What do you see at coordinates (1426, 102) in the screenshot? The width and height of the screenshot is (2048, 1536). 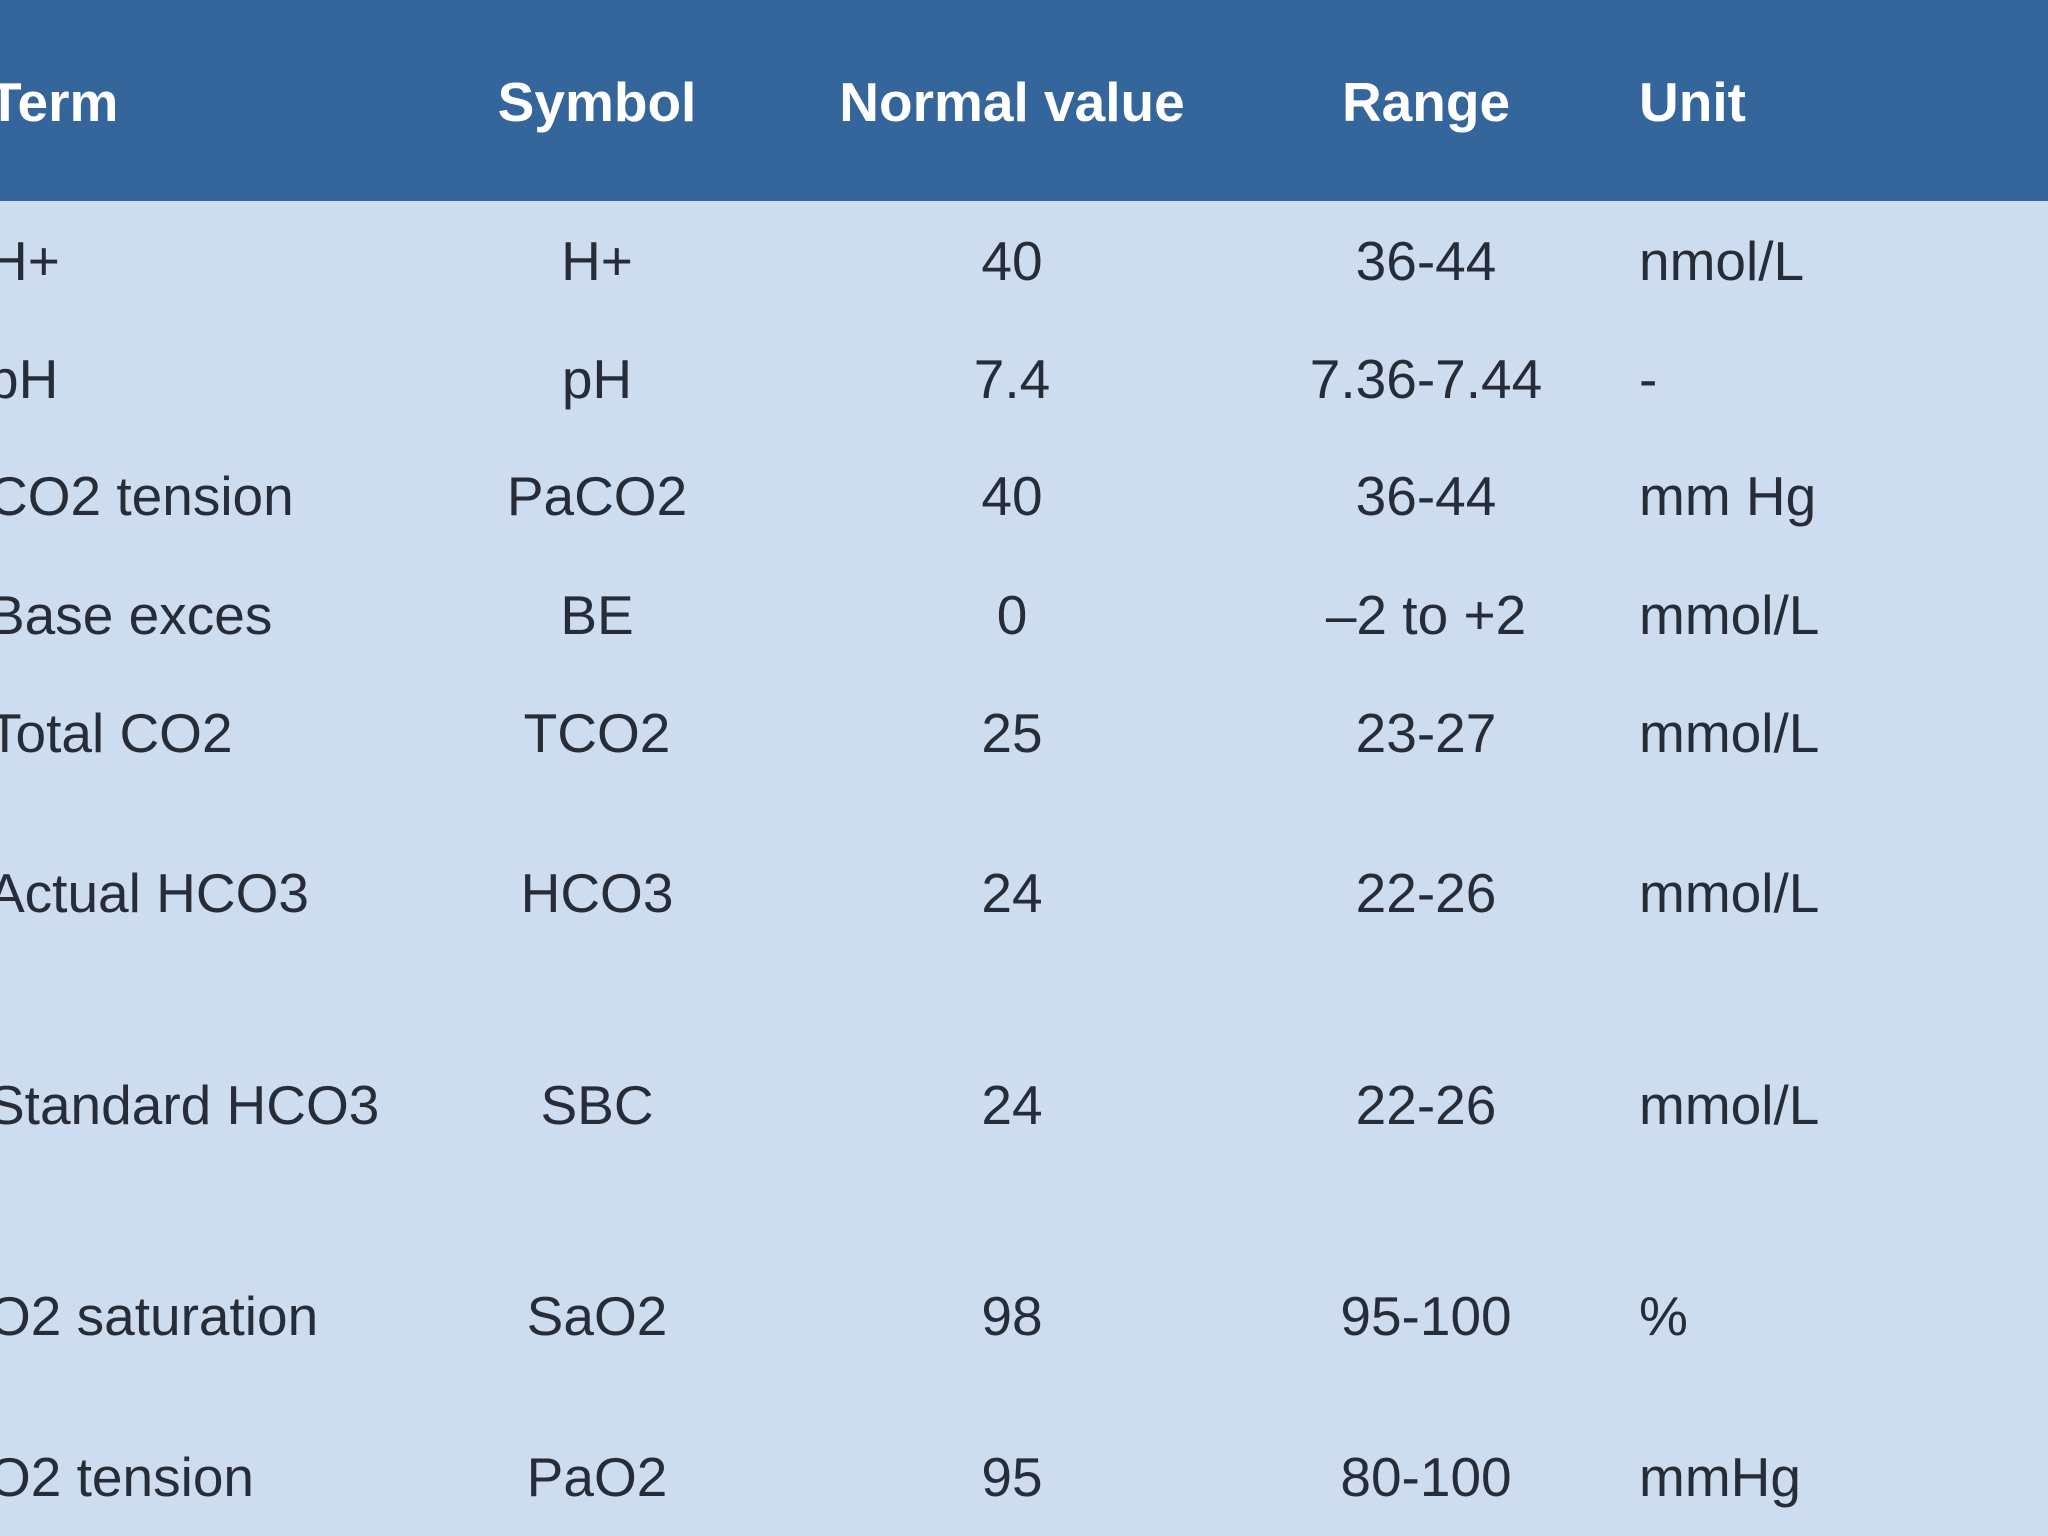 I see `header-cell: Range` at bounding box center [1426, 102].